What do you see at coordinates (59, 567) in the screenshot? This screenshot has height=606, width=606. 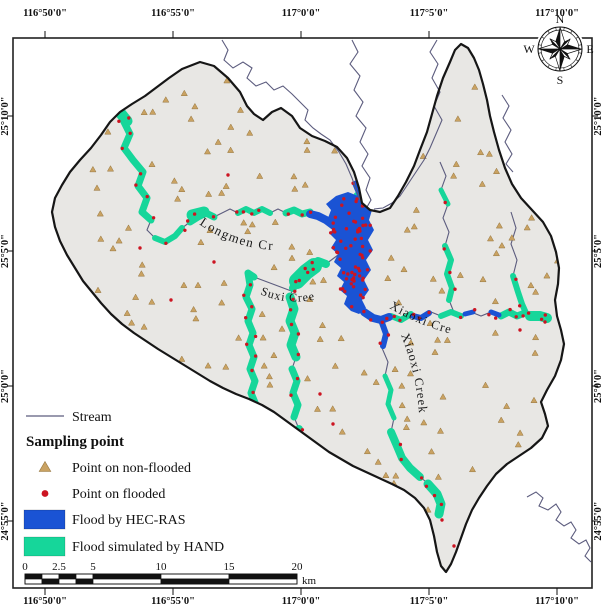 I see `scale-bar-tick-label: 2.5` at bounding box center [59, 567].